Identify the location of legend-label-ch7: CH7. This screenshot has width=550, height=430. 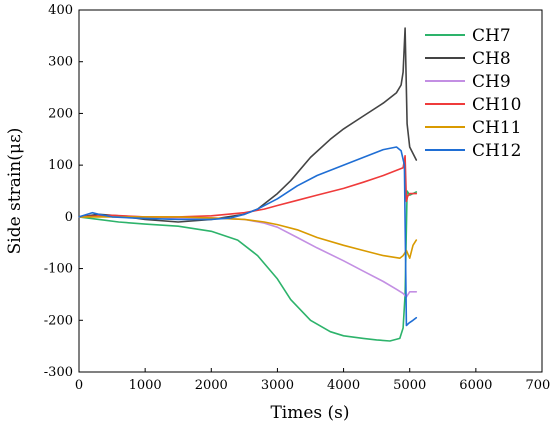
(491, 36).